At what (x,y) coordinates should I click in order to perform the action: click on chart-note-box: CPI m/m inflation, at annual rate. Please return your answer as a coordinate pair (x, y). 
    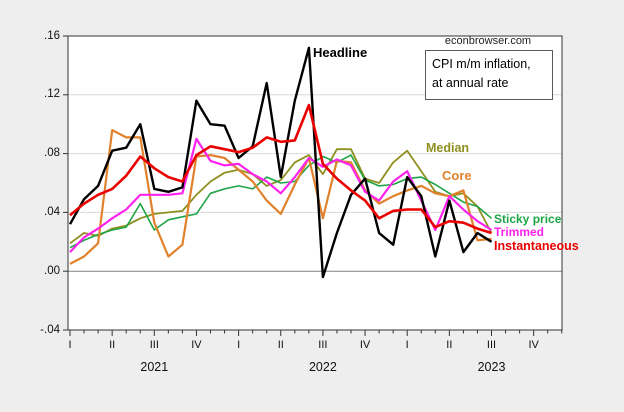
    Looking at the image, I should click on (489, 75).